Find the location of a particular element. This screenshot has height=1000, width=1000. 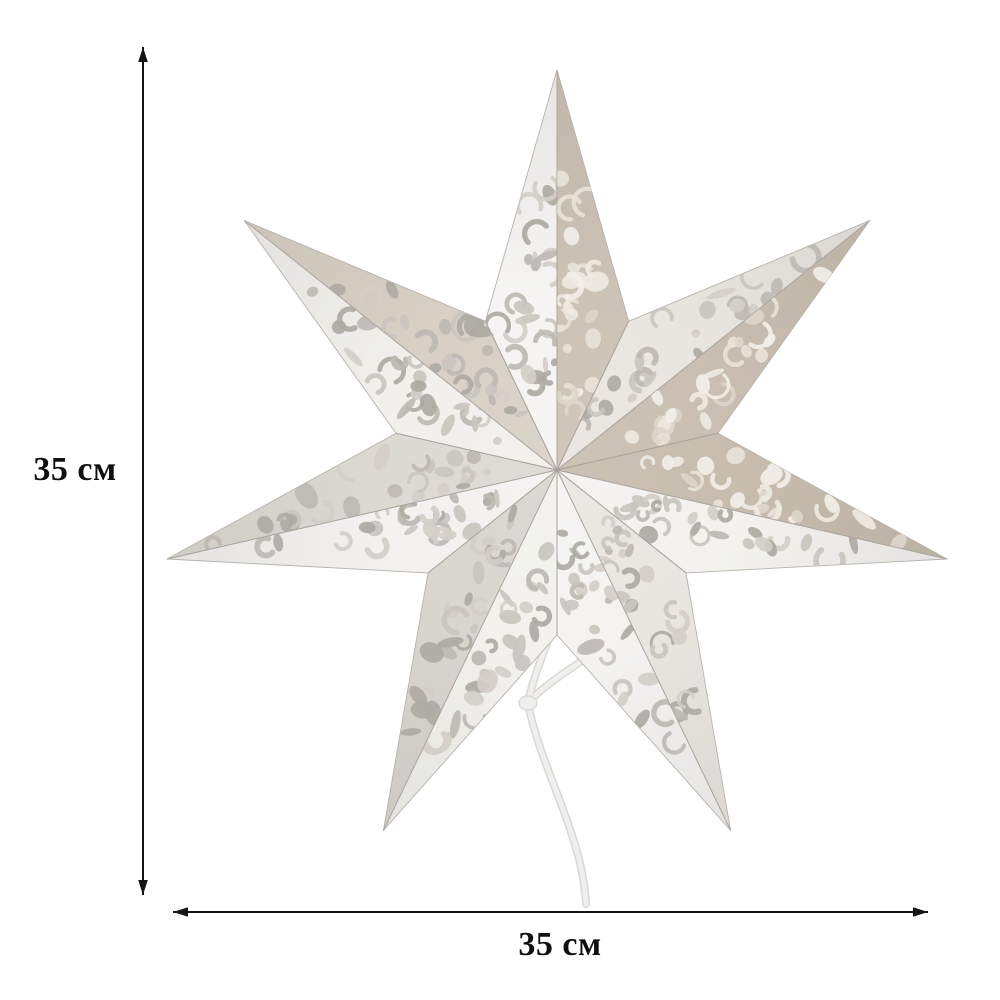

height-dimension-arrow is located at coordinates (143, 471).